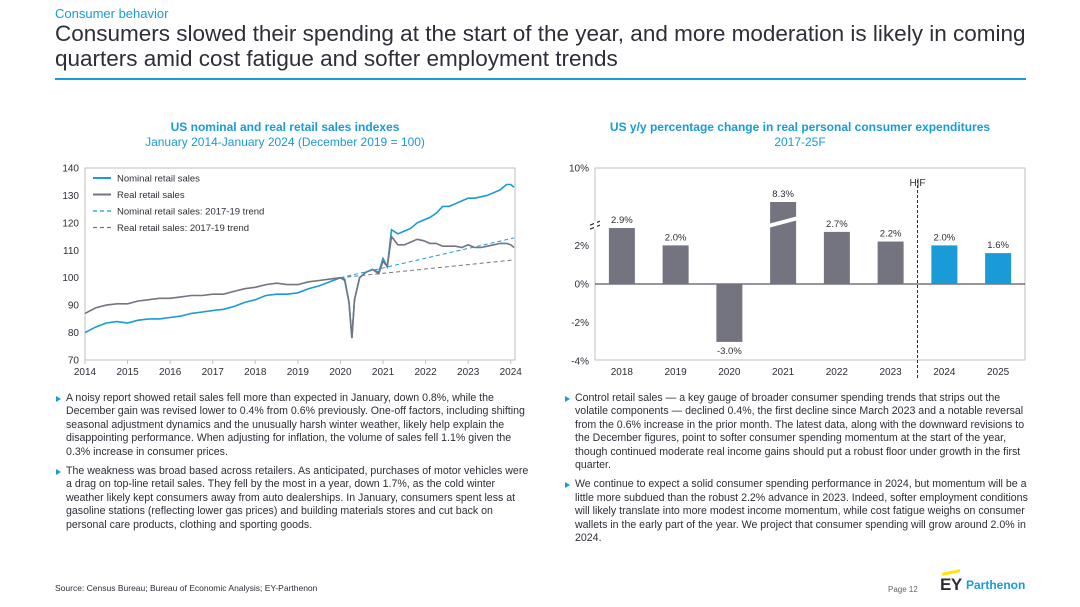 The width and height of the screenshot is (1080, 607). Describe the element at coordinates (582, 285) in the screenshot. I see `y-tick-label: 0%` at that location.